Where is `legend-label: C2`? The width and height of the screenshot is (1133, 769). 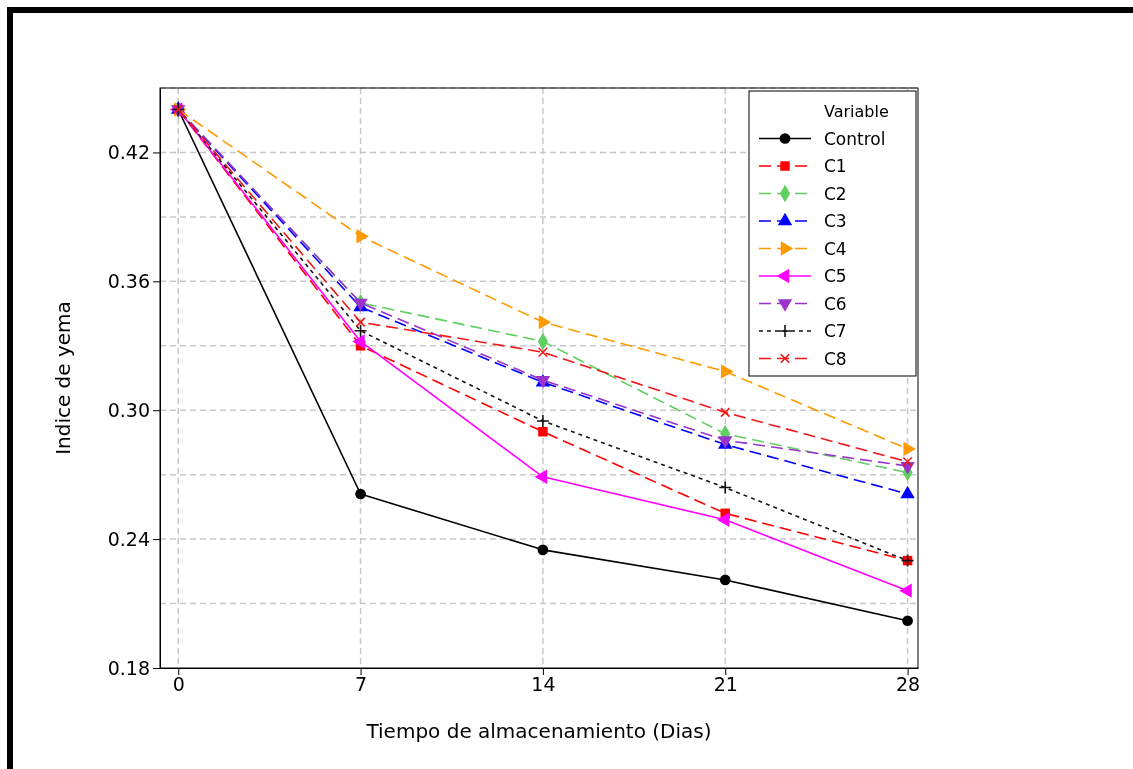 legend-label: C2 is located at coordinates (835, 193).